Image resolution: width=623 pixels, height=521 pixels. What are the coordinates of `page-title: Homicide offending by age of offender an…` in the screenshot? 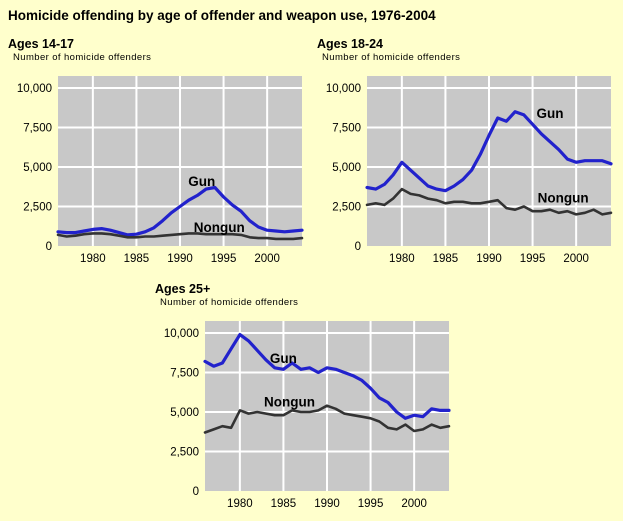 It's located at (222, 15).